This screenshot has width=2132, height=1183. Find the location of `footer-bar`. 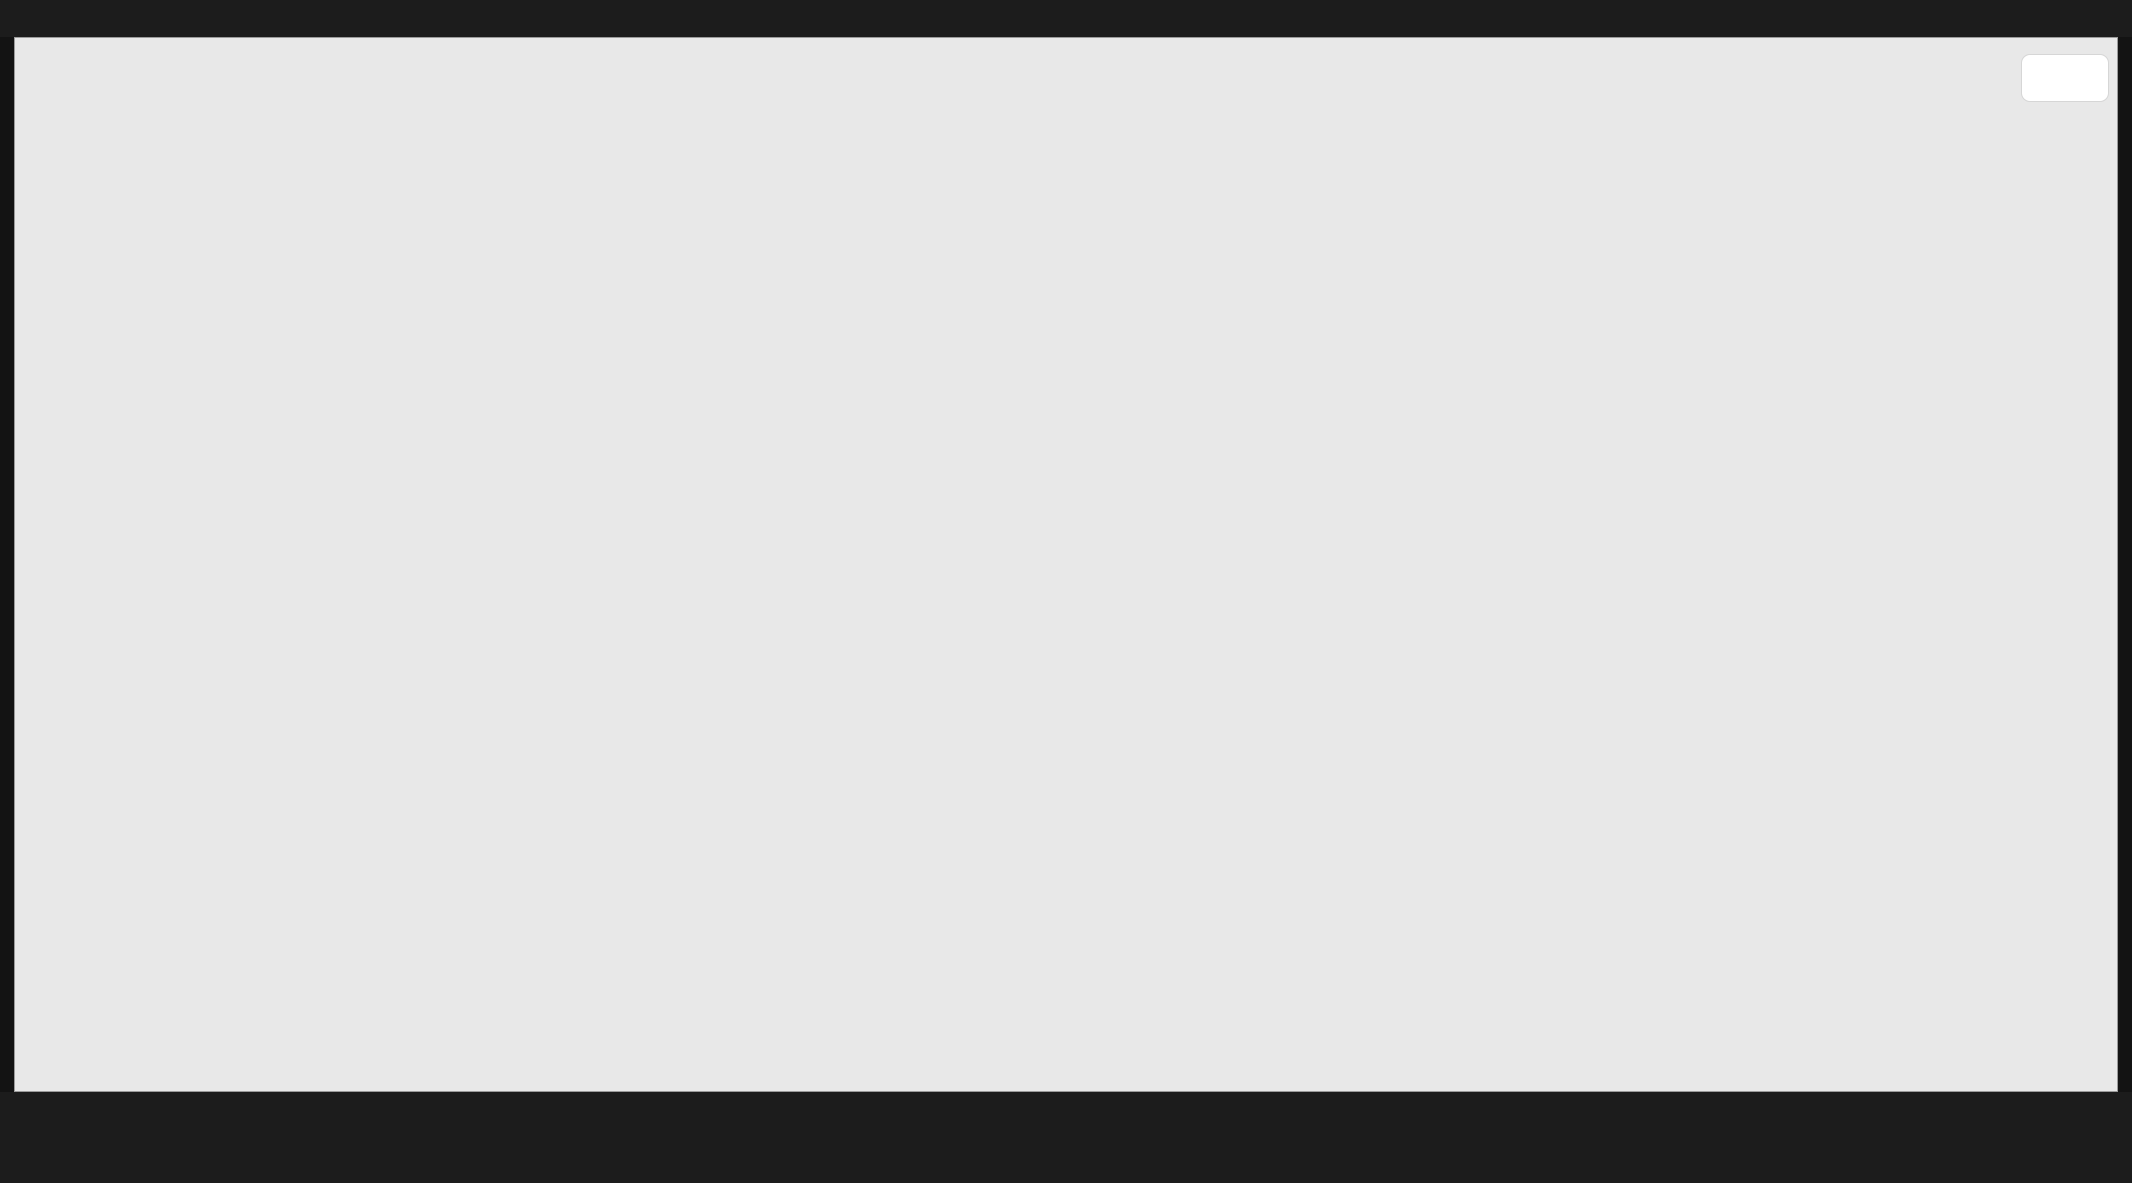

footer-bar is located at coordinates (1066, 1137).